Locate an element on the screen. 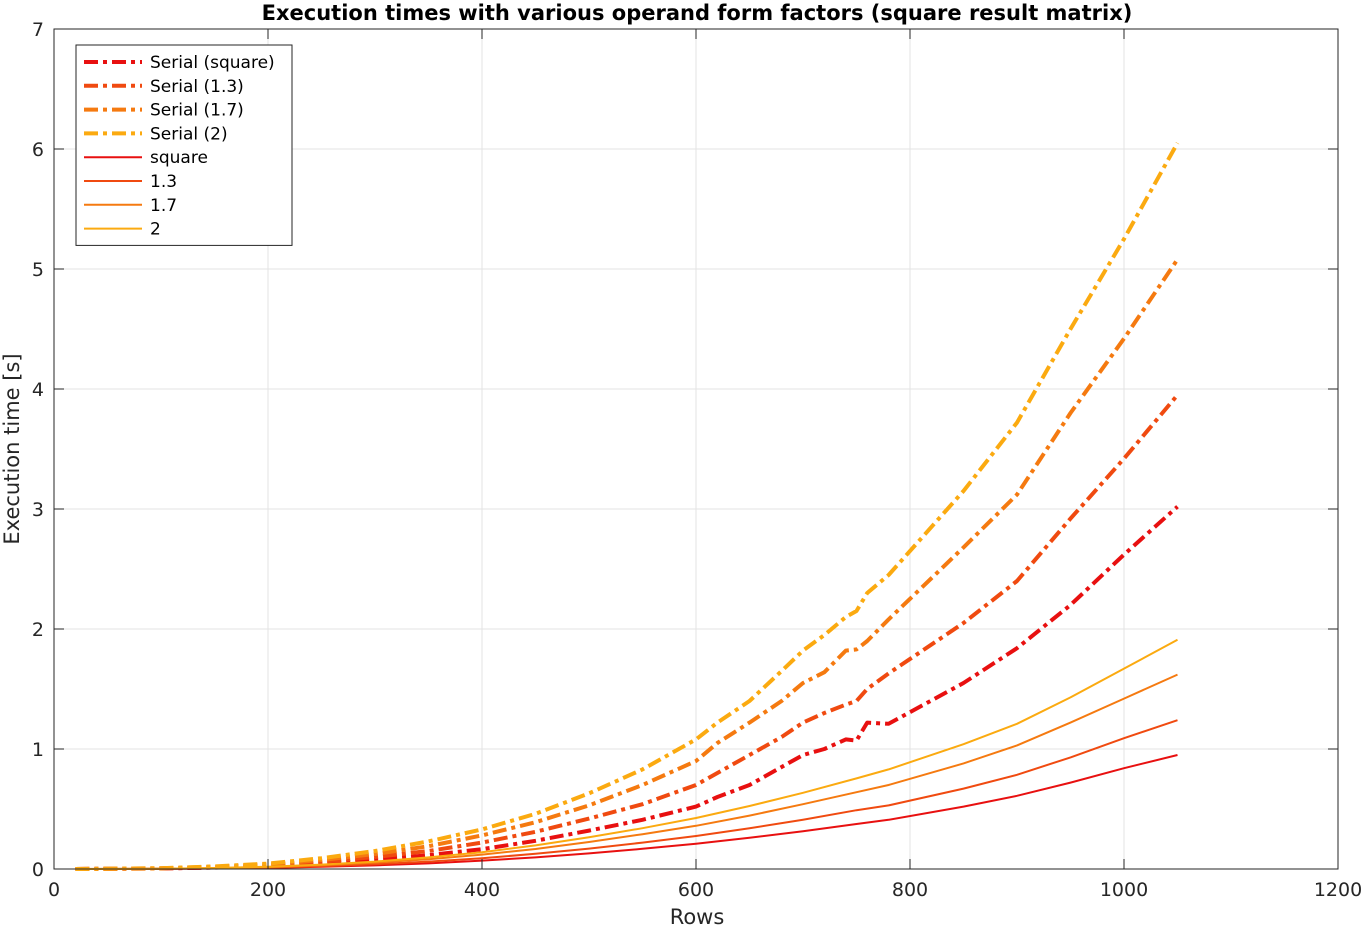  legend-label-0: Serial (square) is located at coordinates (212, 63).